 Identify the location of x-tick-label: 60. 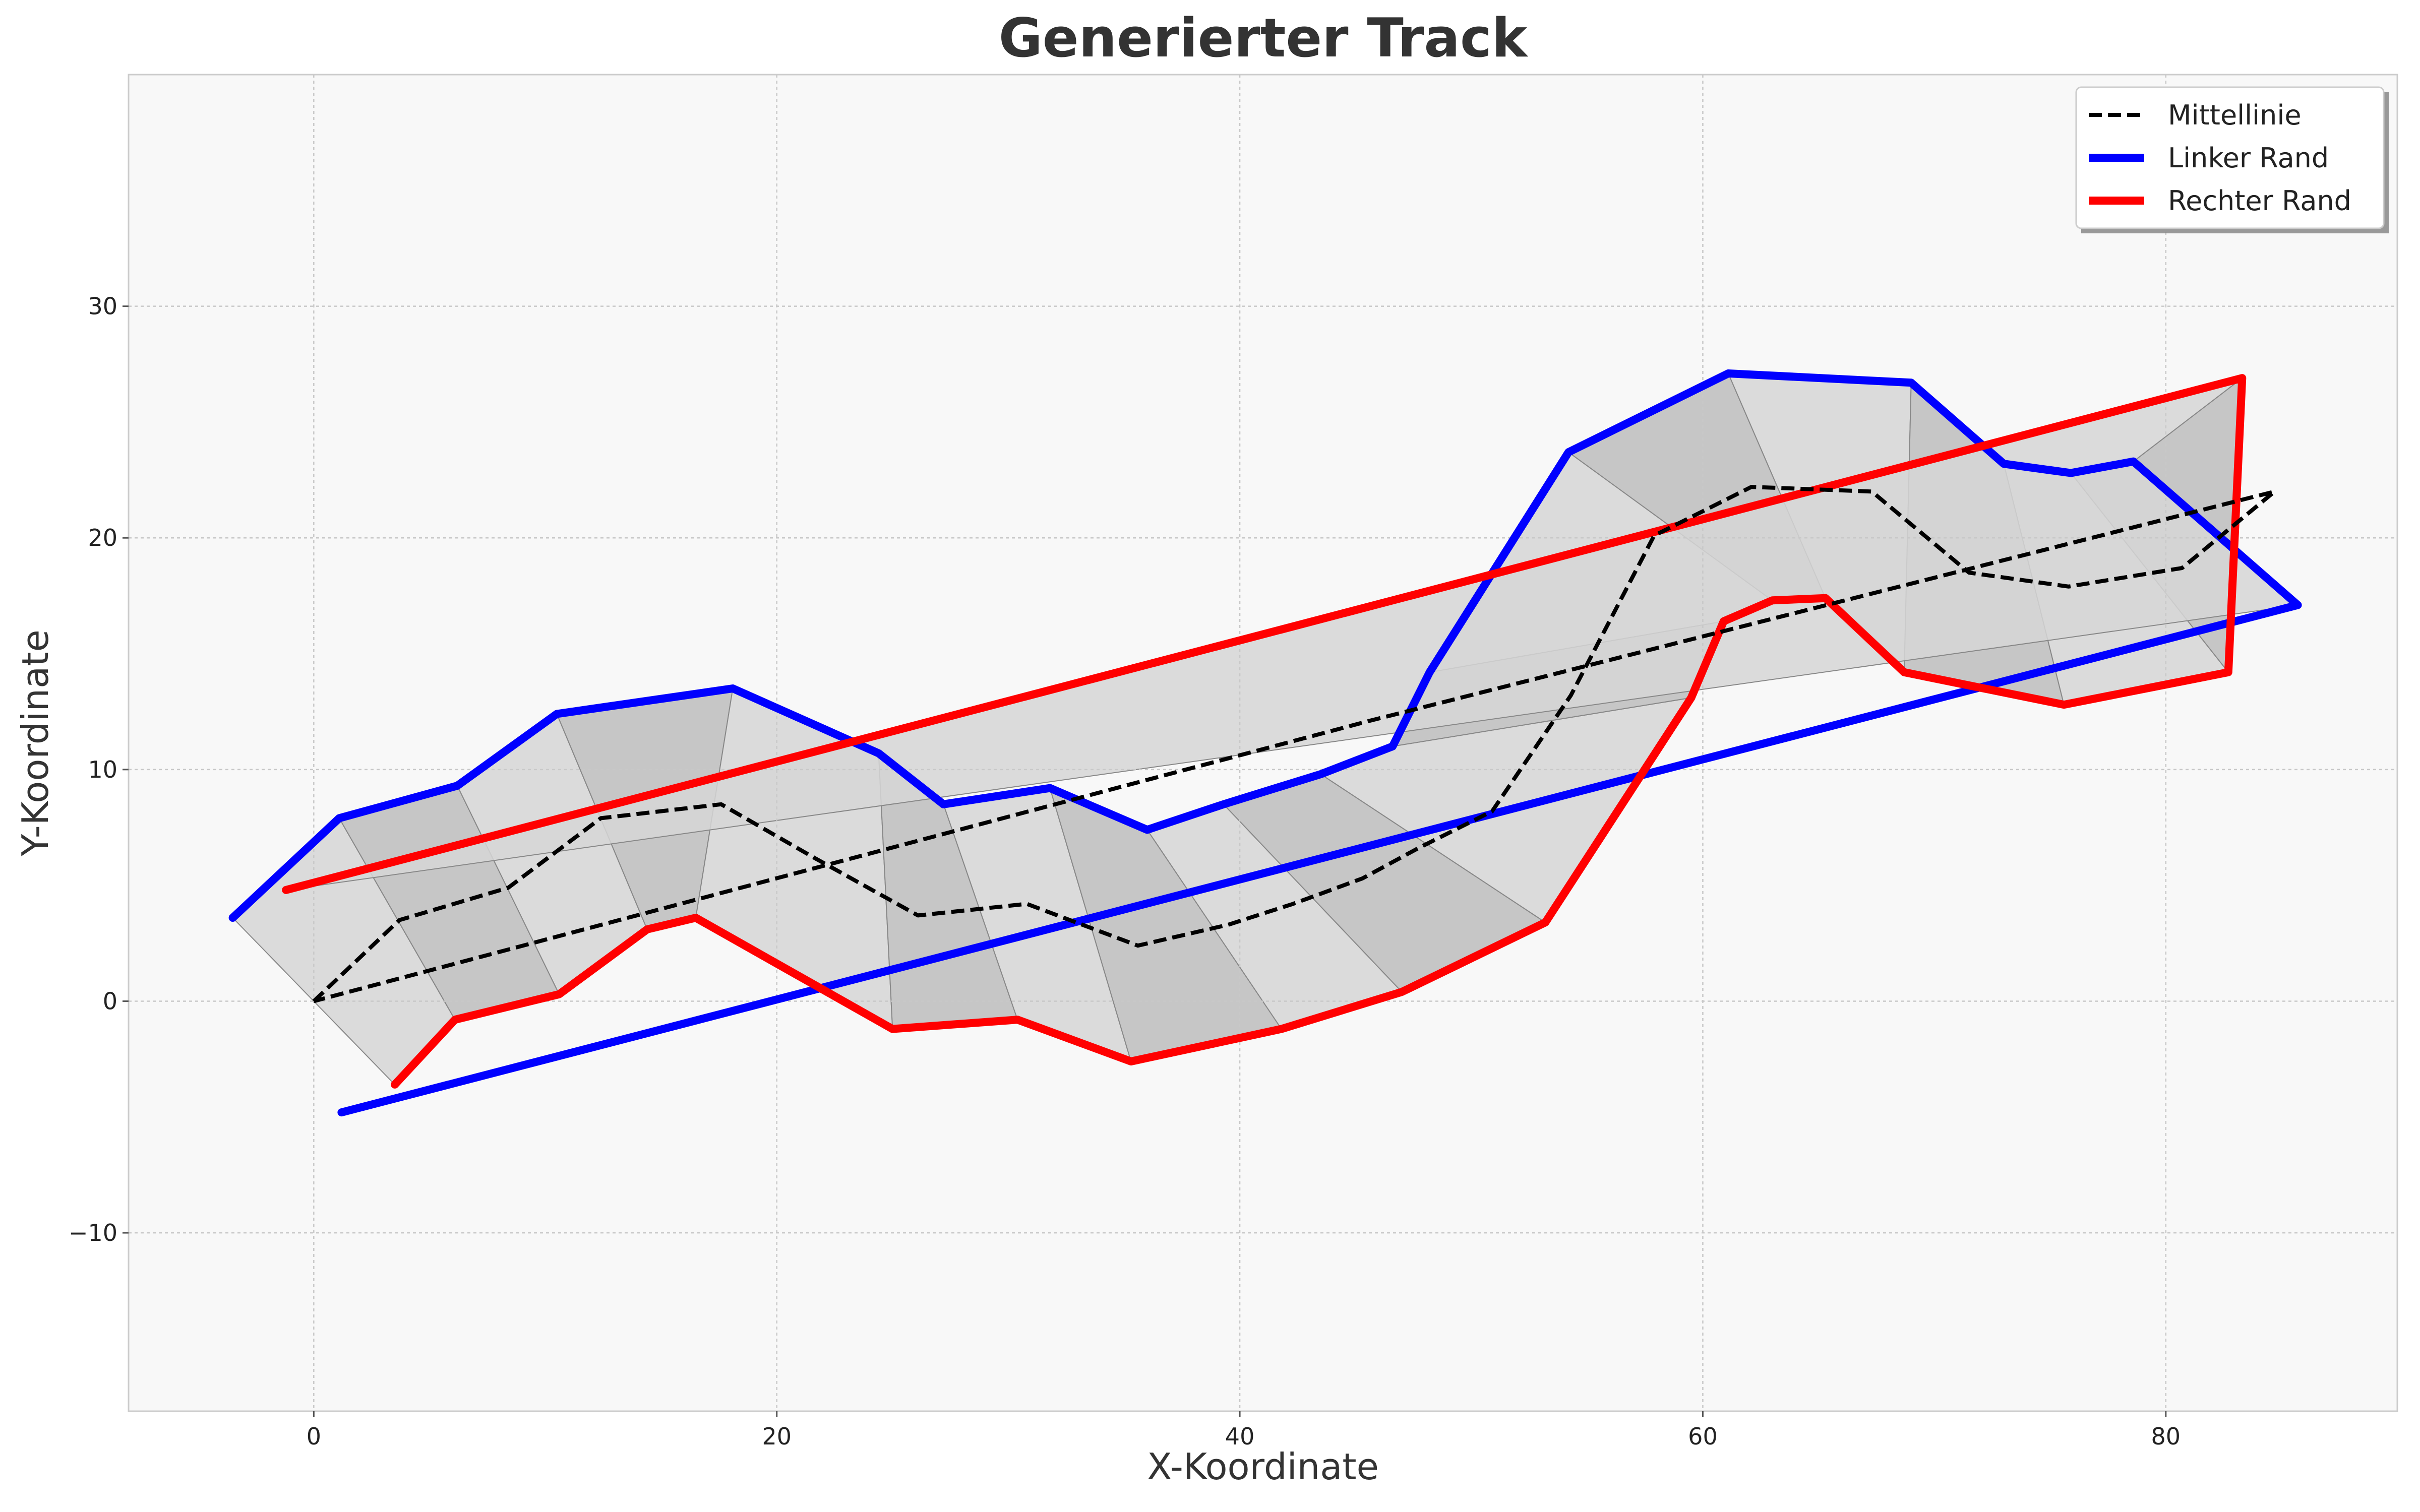
(1703, 1437).